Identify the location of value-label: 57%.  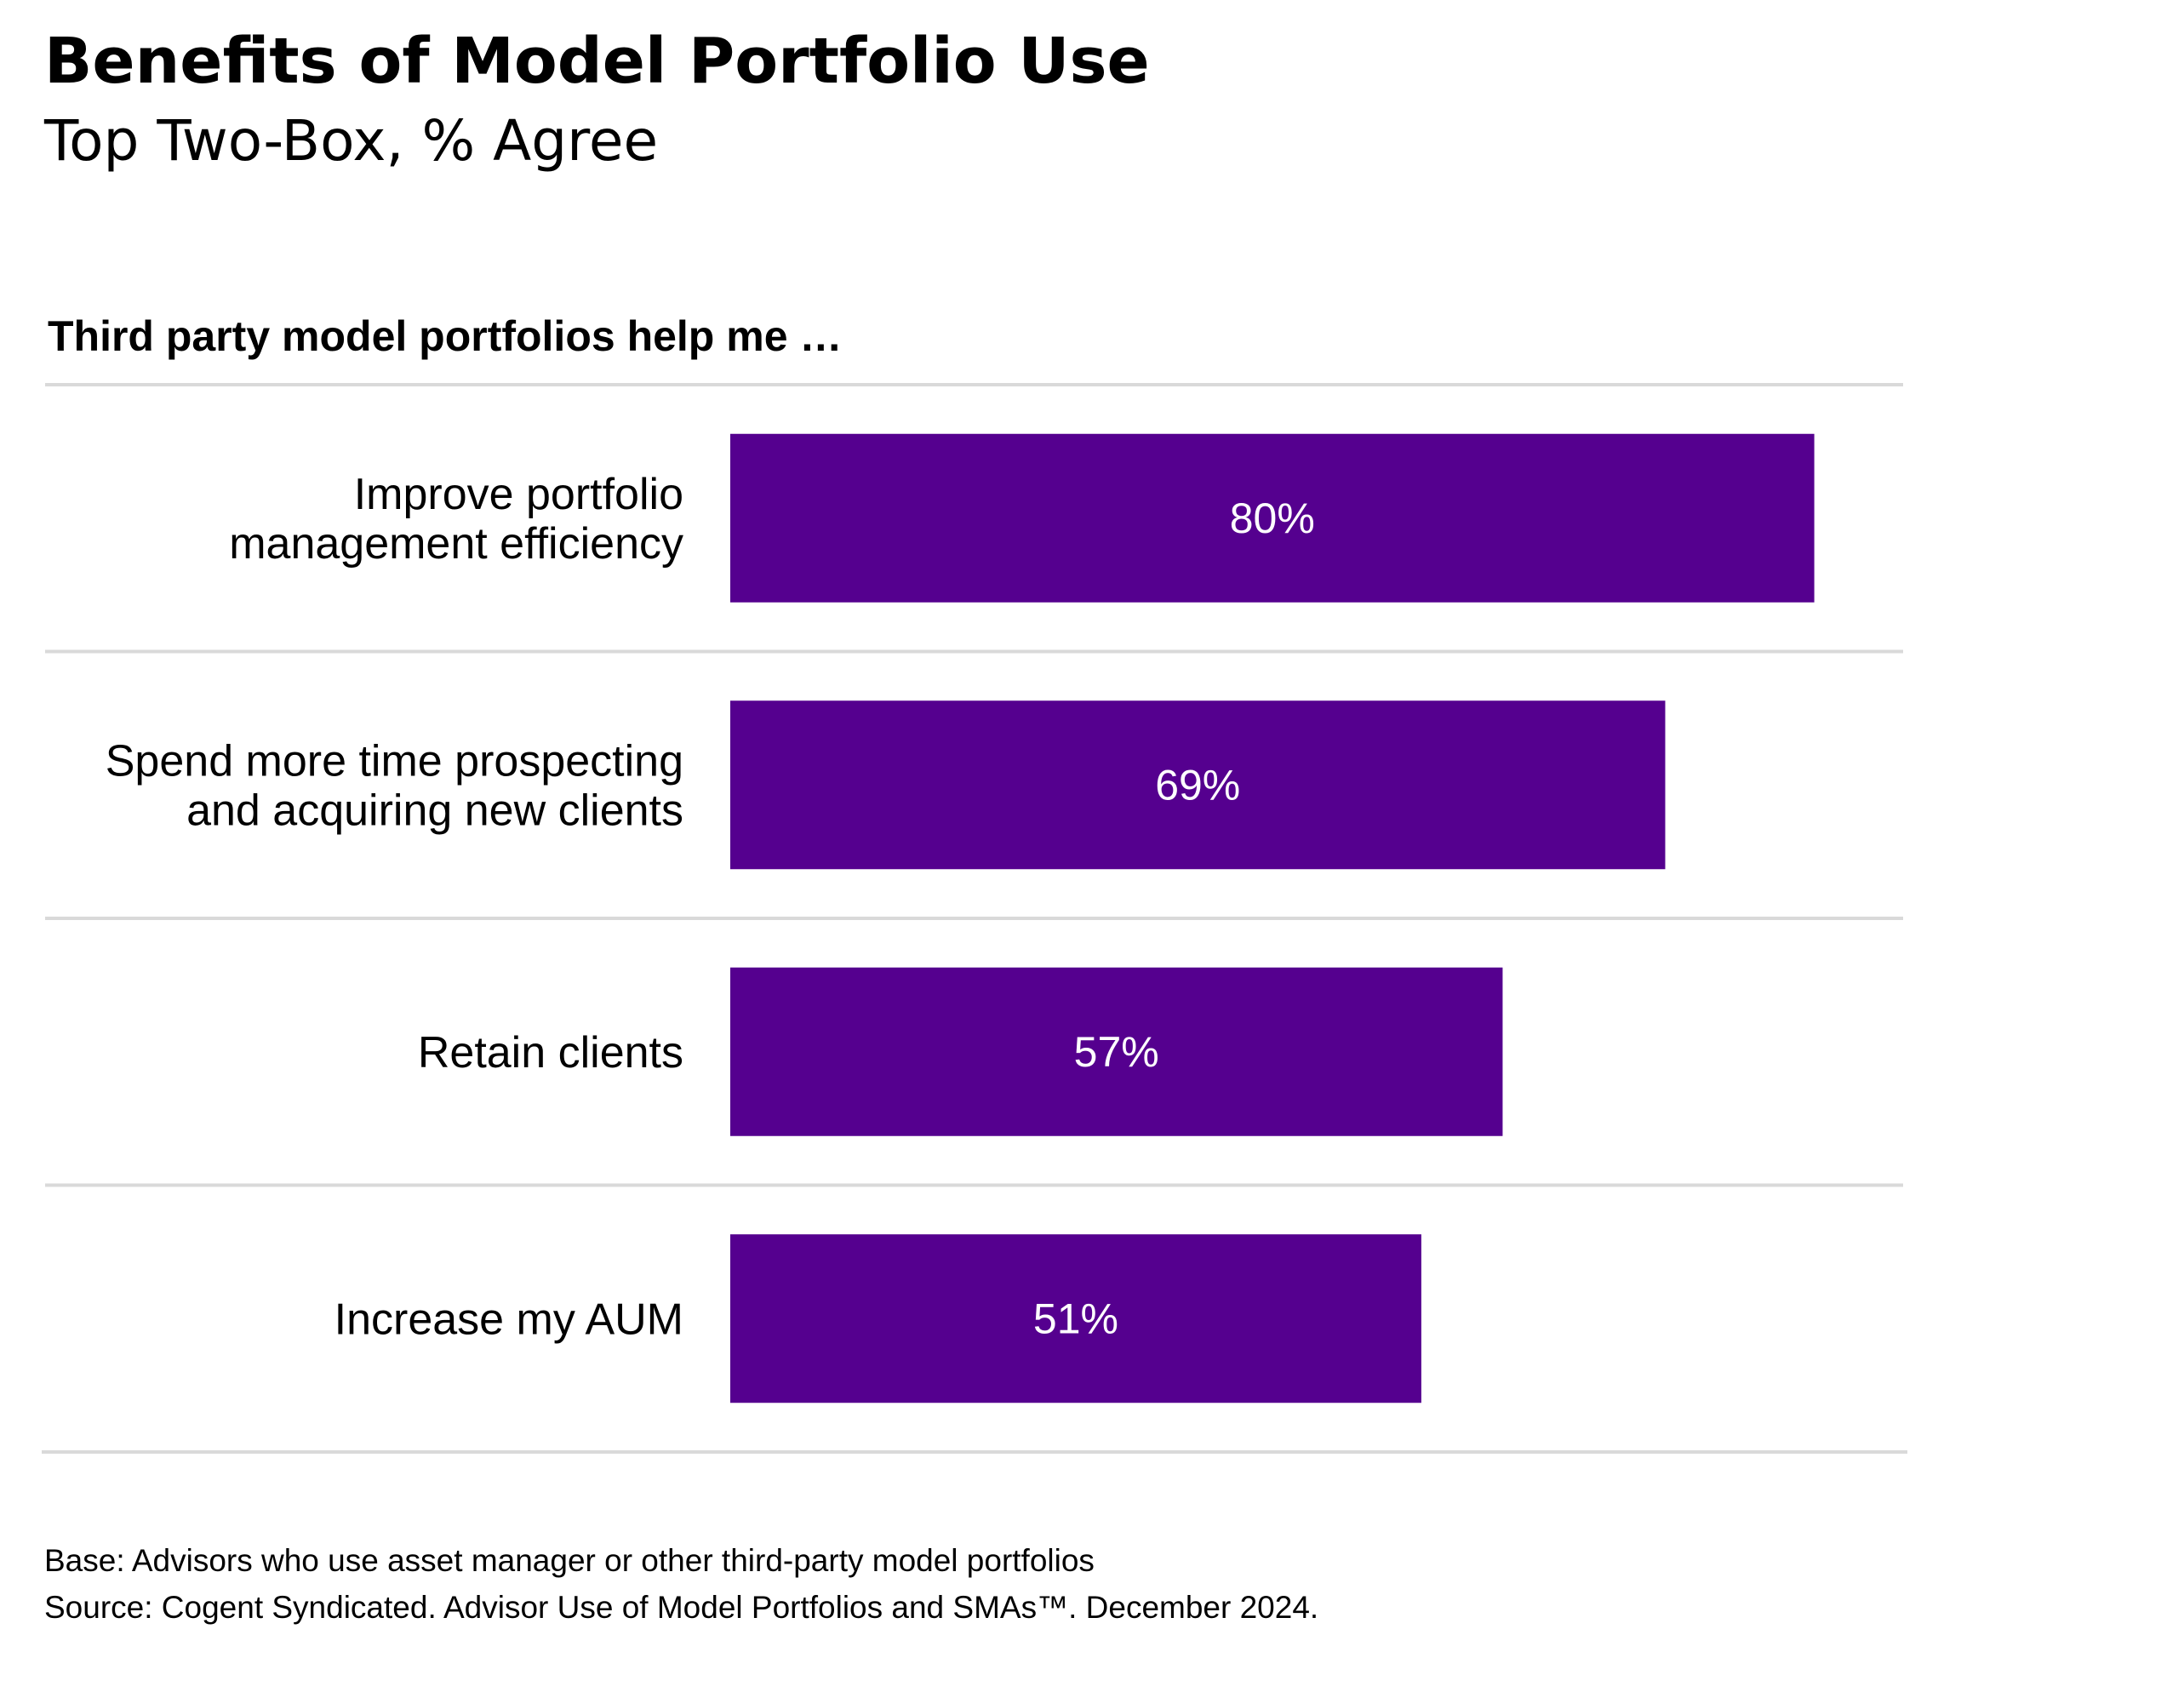
(1116, 1052).